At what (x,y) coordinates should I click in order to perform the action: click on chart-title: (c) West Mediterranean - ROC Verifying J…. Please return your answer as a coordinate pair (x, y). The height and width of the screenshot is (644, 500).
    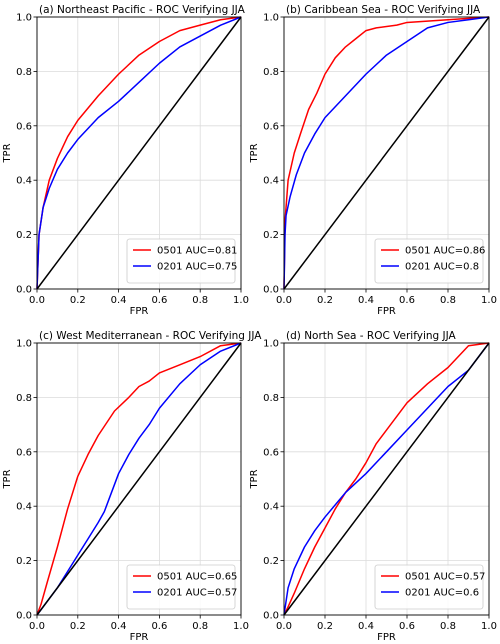
    Looking at the image, I should click on (150, 336).